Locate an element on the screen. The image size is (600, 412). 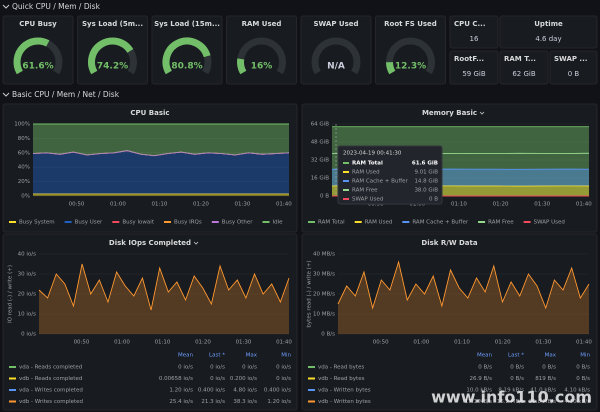
legend-label: vda - Read bytes is located at coordinates (341, 368).